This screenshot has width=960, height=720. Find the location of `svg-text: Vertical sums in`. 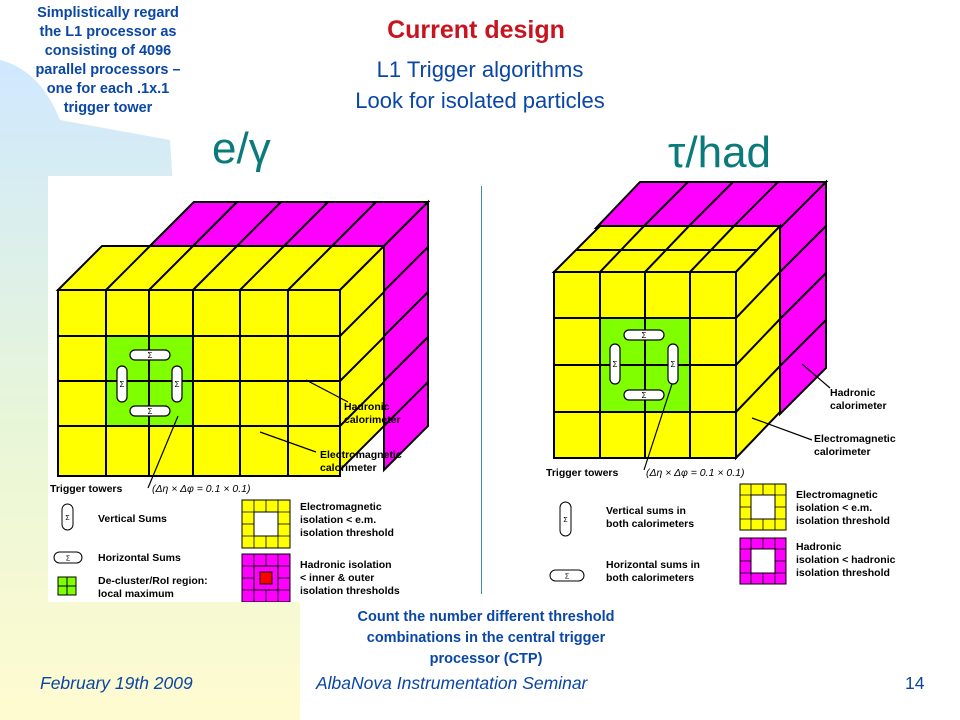

svg-text: Vertical sums in is located at coordinates (646, 511).